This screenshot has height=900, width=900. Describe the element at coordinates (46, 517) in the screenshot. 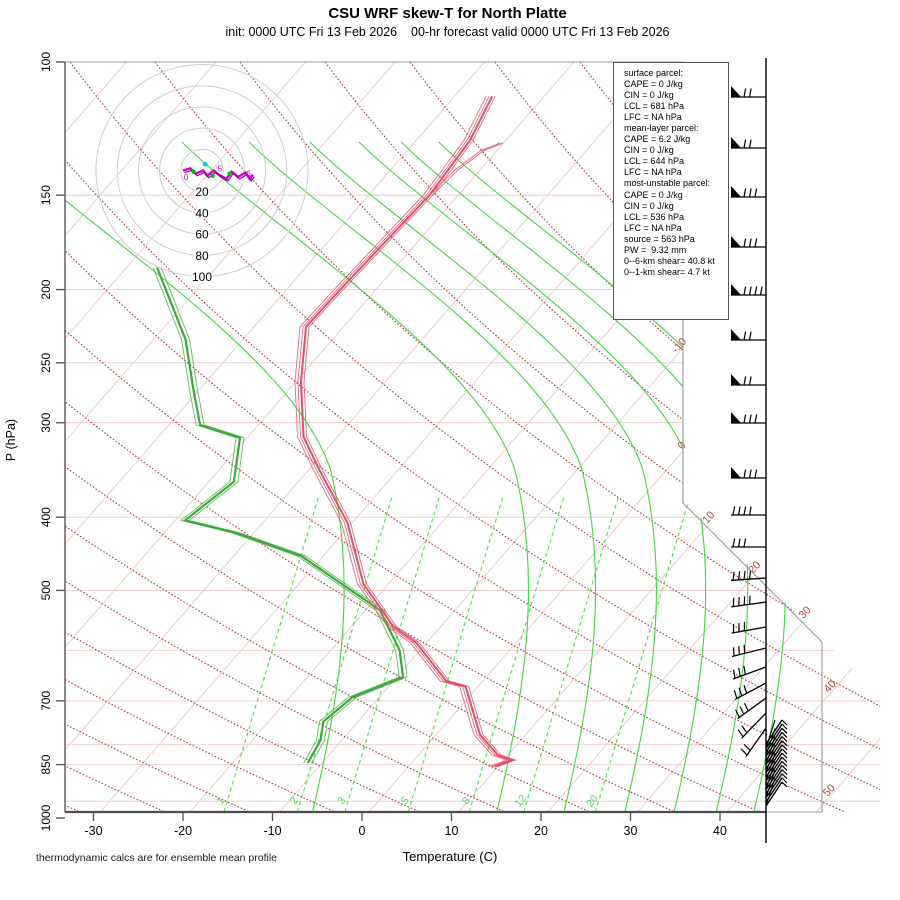

I see `p-tick-label: 400` at that location.